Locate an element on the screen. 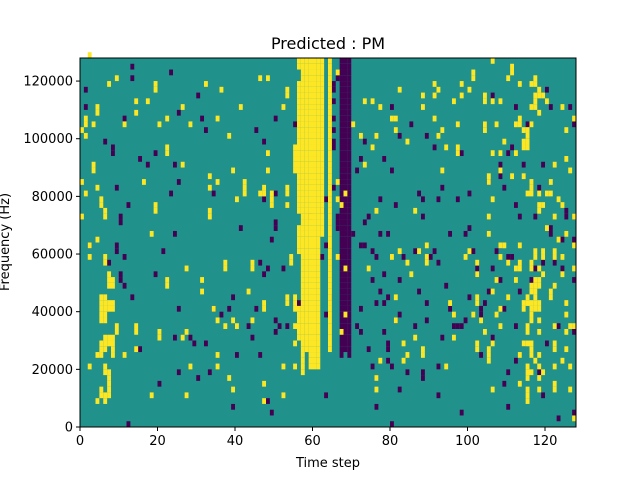  y-tick-label: 20000 is located at coordinates (52, 370).